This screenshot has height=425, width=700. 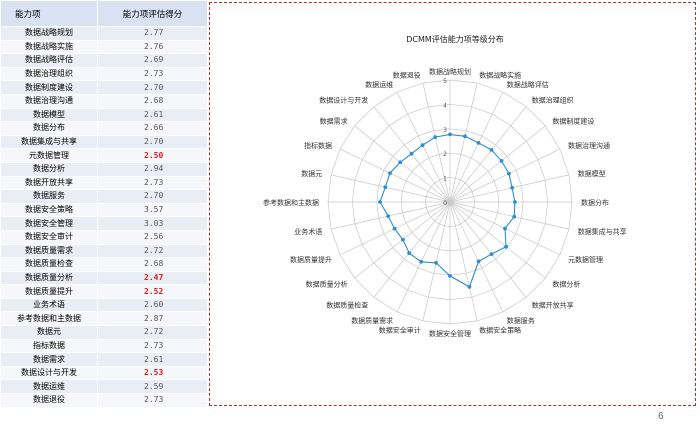 What do you see at coordinates (592, 173) in the screenshot?
I see `category-label: 数据模型` at bounding box center [592, 173].